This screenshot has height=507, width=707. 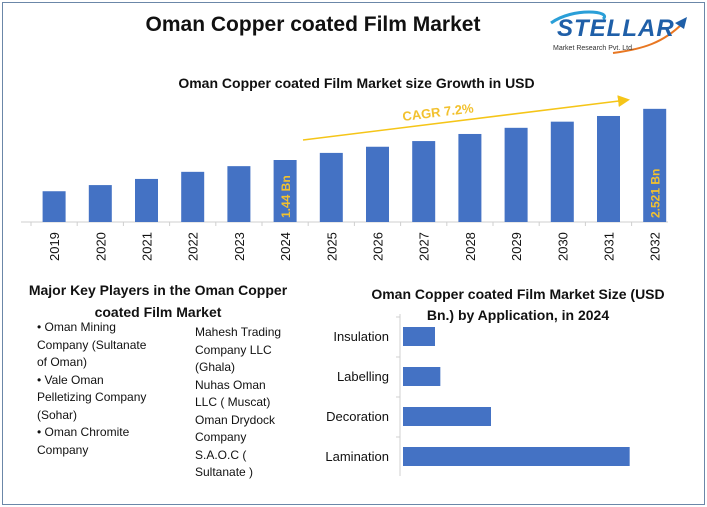 I want to click on x-tick-label: 2025, so click(x=331, y=246).